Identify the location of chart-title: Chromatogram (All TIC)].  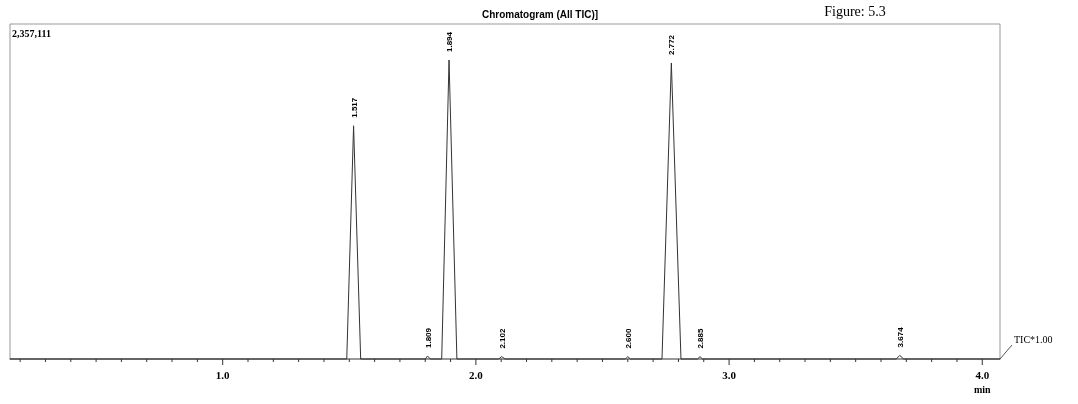
(540, 14).